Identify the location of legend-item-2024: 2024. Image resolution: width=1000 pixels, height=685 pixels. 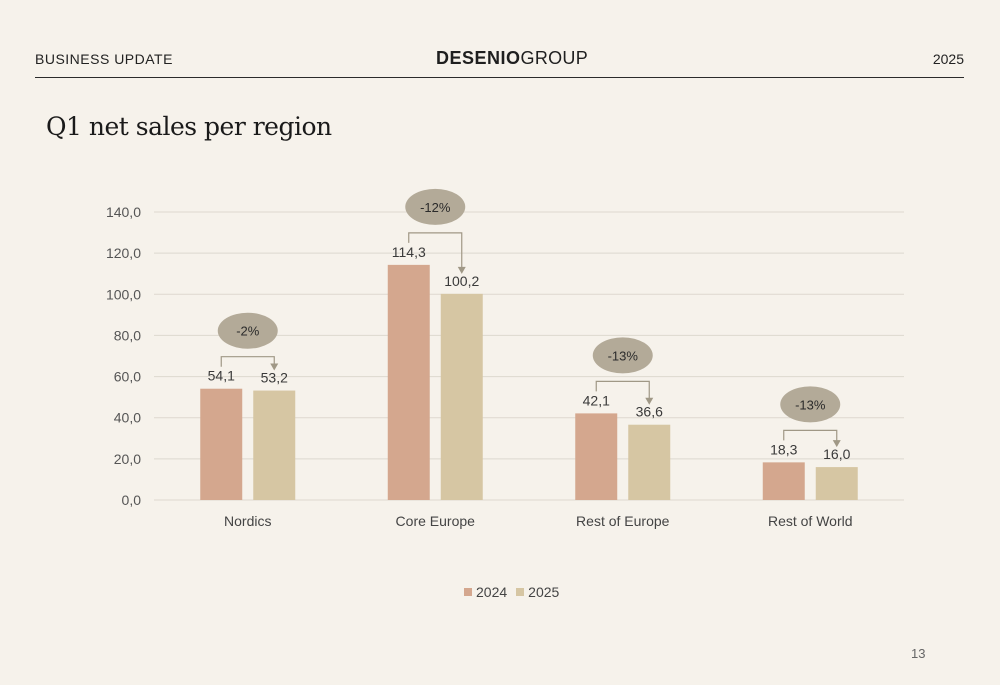
(485, 592).